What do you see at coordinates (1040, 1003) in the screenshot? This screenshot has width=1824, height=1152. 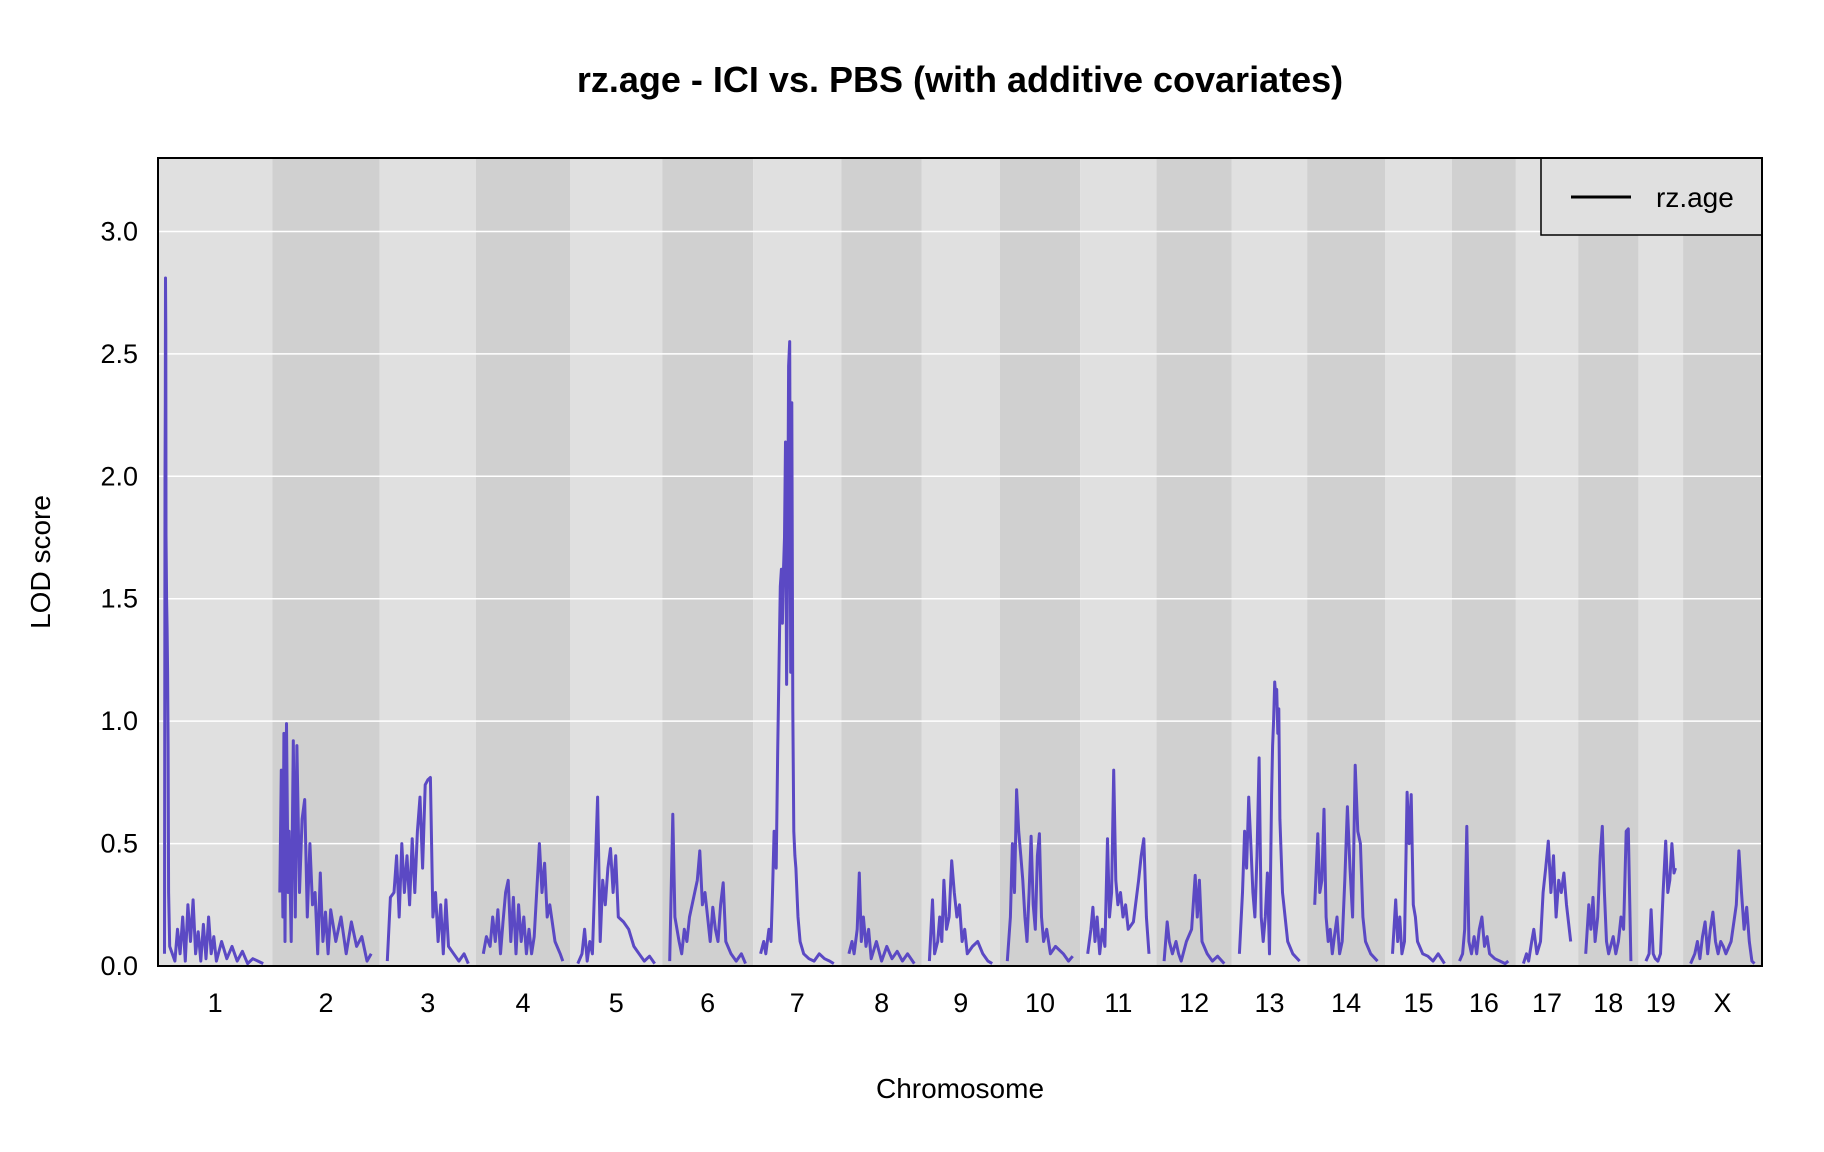 I see `x-tick-label-10: 10` at bounding box center [1040, 1003].